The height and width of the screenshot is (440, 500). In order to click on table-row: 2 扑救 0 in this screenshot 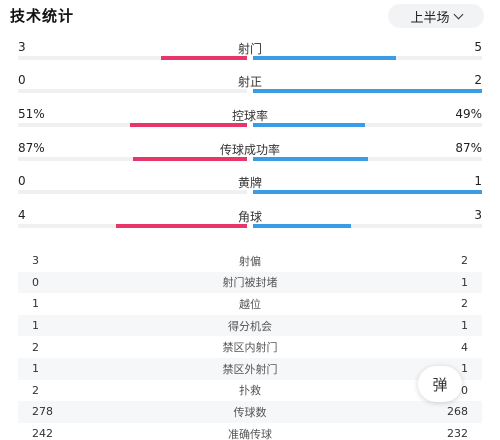, I will do `click(250, 391)`.